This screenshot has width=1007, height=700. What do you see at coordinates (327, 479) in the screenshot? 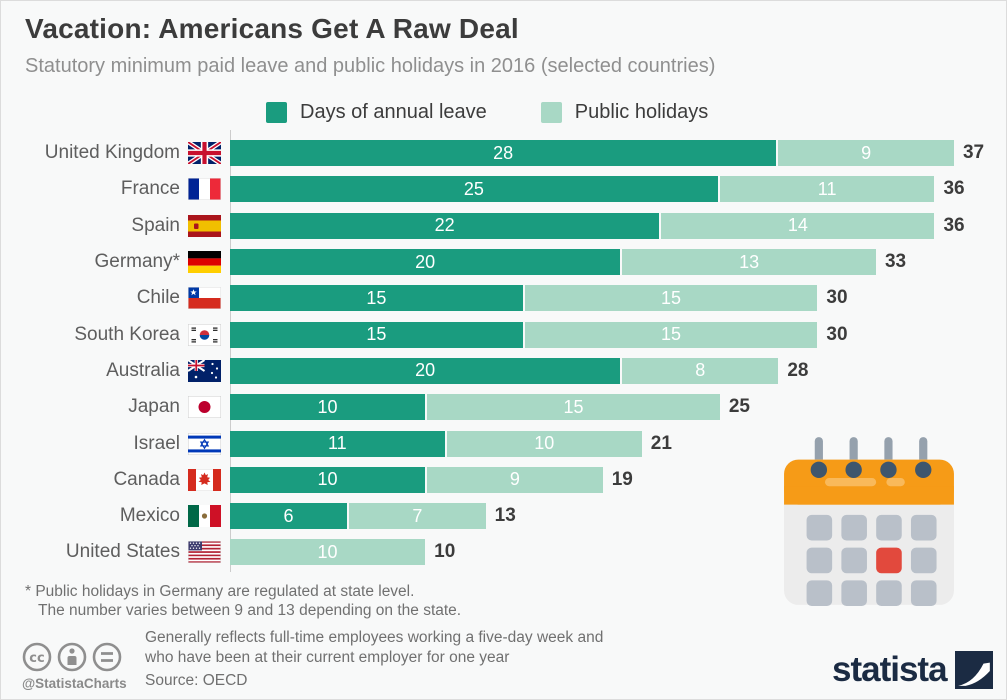
I see `annual-leave-value: 10` at bounding box center [327, 479].